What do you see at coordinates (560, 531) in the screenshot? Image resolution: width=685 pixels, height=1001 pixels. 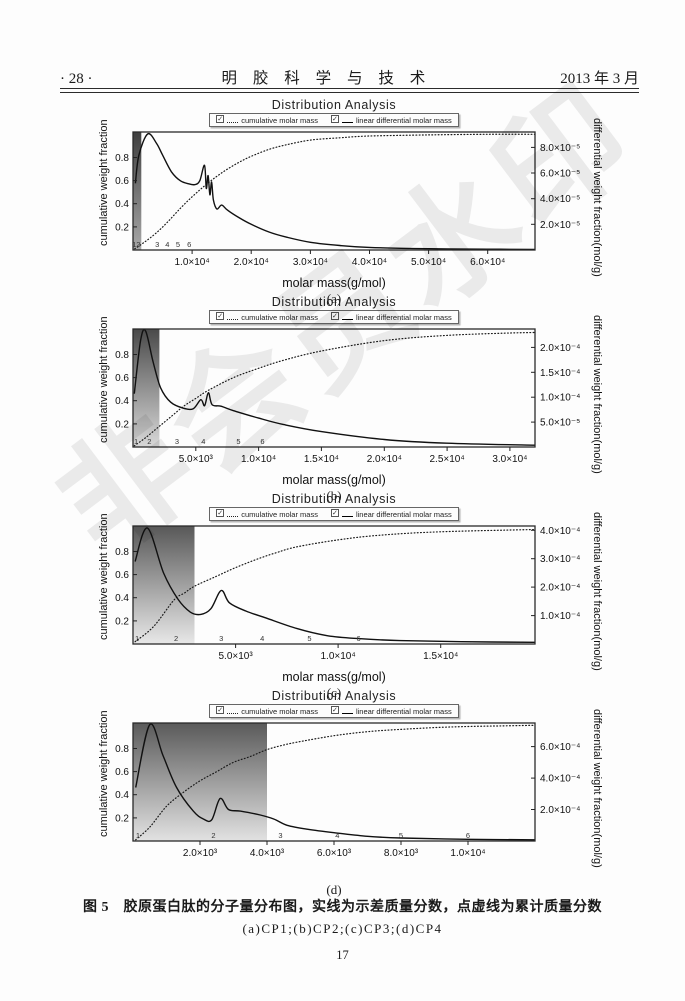 I see `right-tick-label: 4.0×10⁻⁴` at bounding box center [560, 531].